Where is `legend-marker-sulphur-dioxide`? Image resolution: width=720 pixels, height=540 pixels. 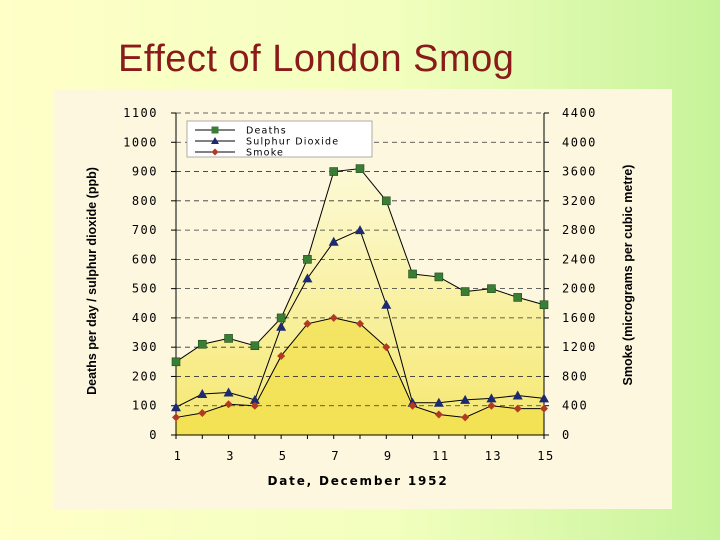
legend-marker-sulphur-dioxide is located at coordinates (215, 140).